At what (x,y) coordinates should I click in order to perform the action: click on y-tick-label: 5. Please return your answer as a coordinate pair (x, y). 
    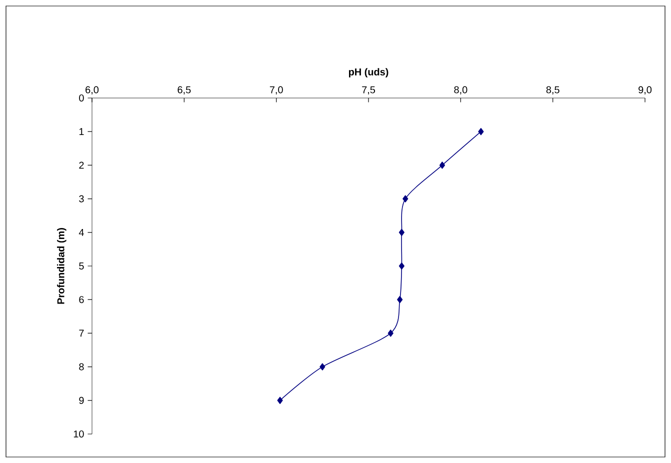
    Looking at the image, I should click on (81, 266).